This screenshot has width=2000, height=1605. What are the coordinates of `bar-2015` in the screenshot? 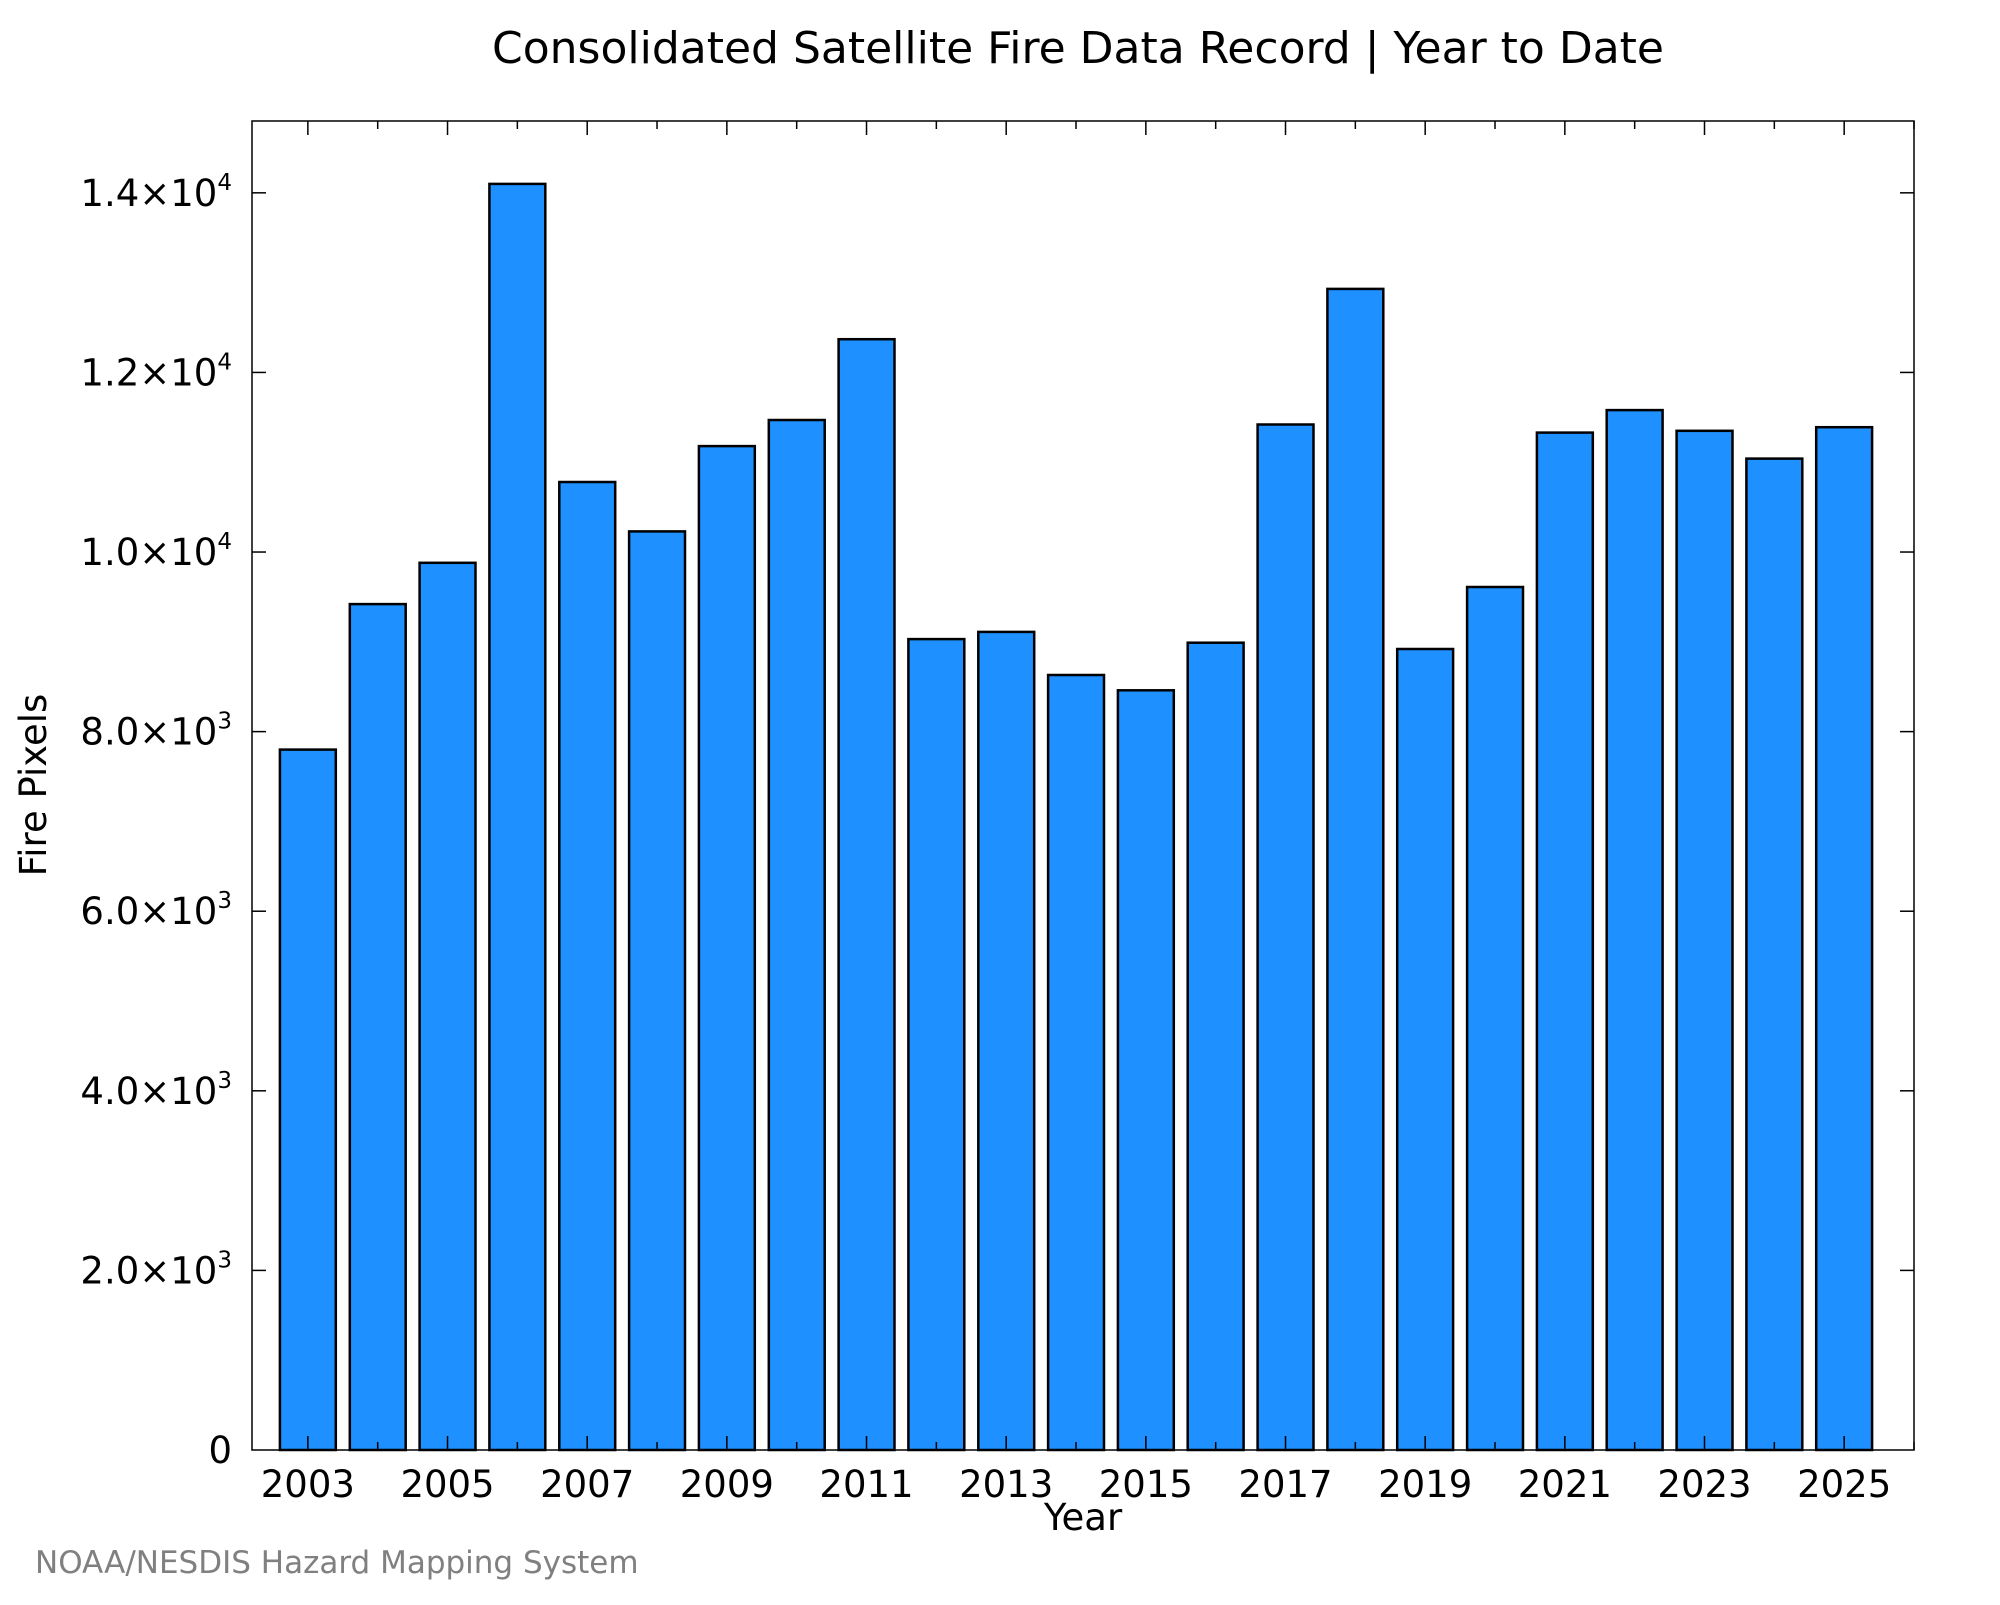 It's located at (1146, 1070).